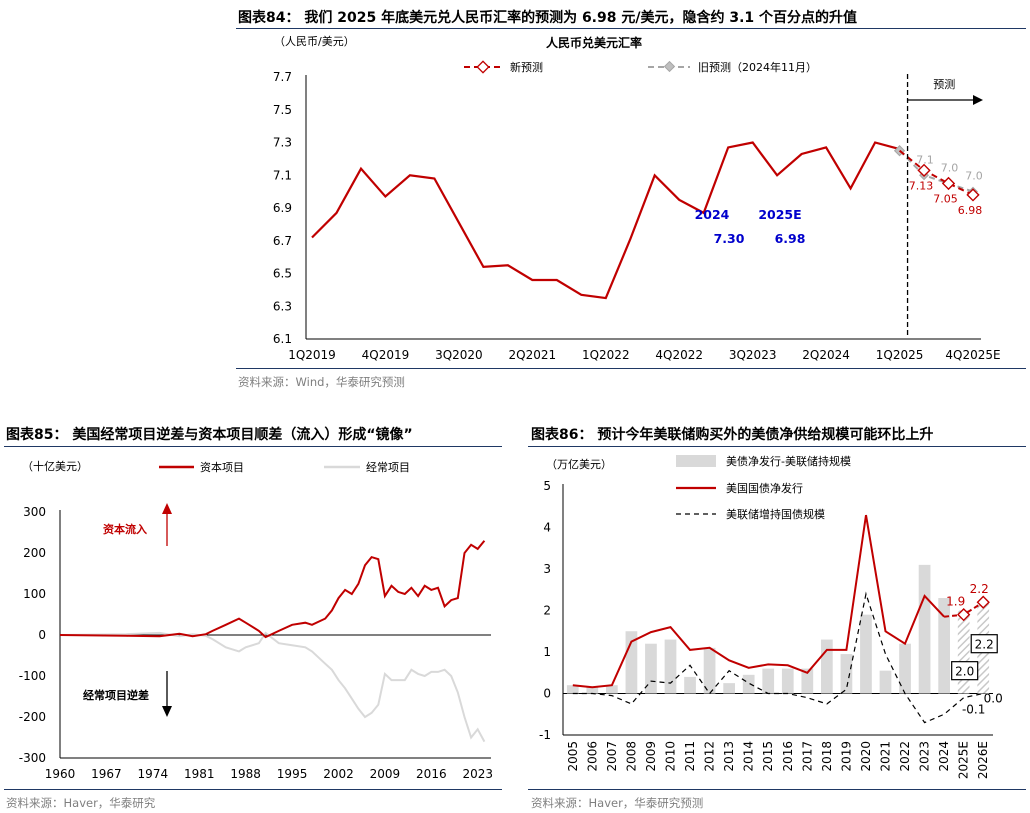 Image resolution: width=1030 pixels, height=813 pixels. Describe the element at coordinates (925, 756) in the screenshot. I see `x-tick-label: 2023` at that location.